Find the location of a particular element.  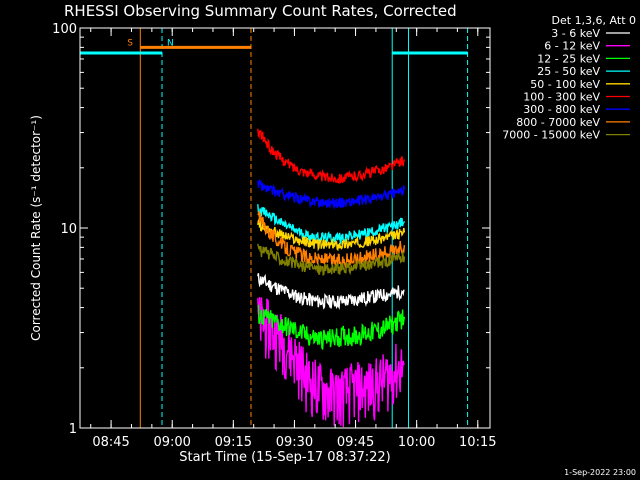

marker-label-N: N is located at coordinates (170, 43).